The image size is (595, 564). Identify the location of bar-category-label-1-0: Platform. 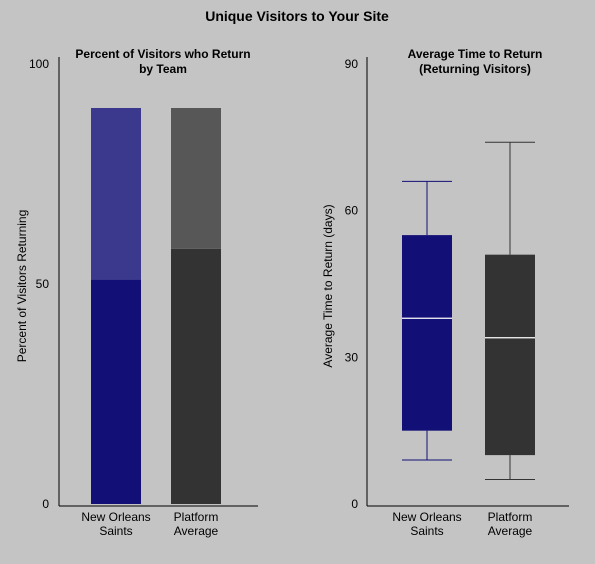
(196, 517).